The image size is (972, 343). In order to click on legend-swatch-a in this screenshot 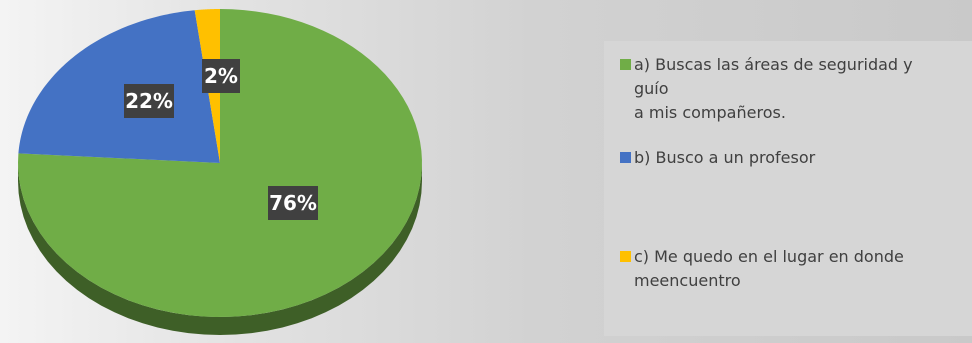, I will do `click(625, 64)`.